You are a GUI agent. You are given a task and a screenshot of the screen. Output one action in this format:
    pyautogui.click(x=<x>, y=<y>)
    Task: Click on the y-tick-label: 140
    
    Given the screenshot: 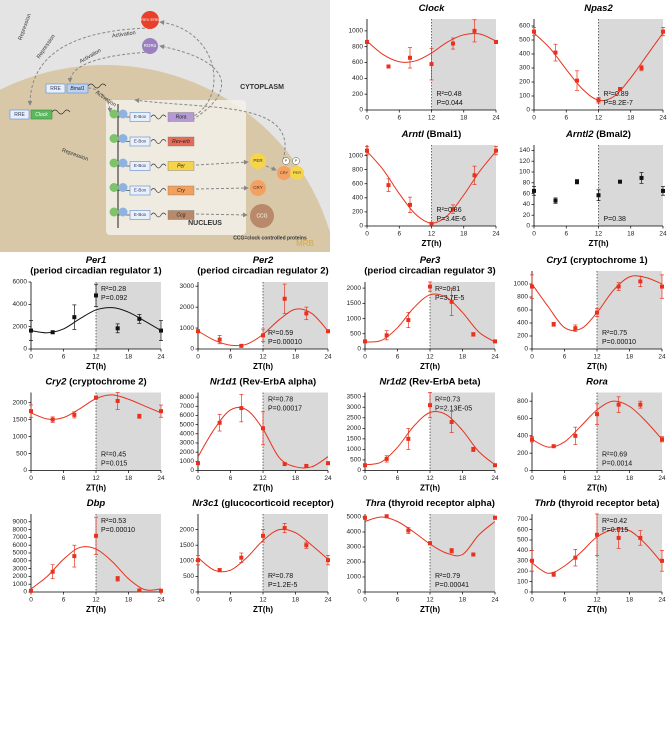 What is the action you would take?
    pyautogui.click(x=524, y=150)
    